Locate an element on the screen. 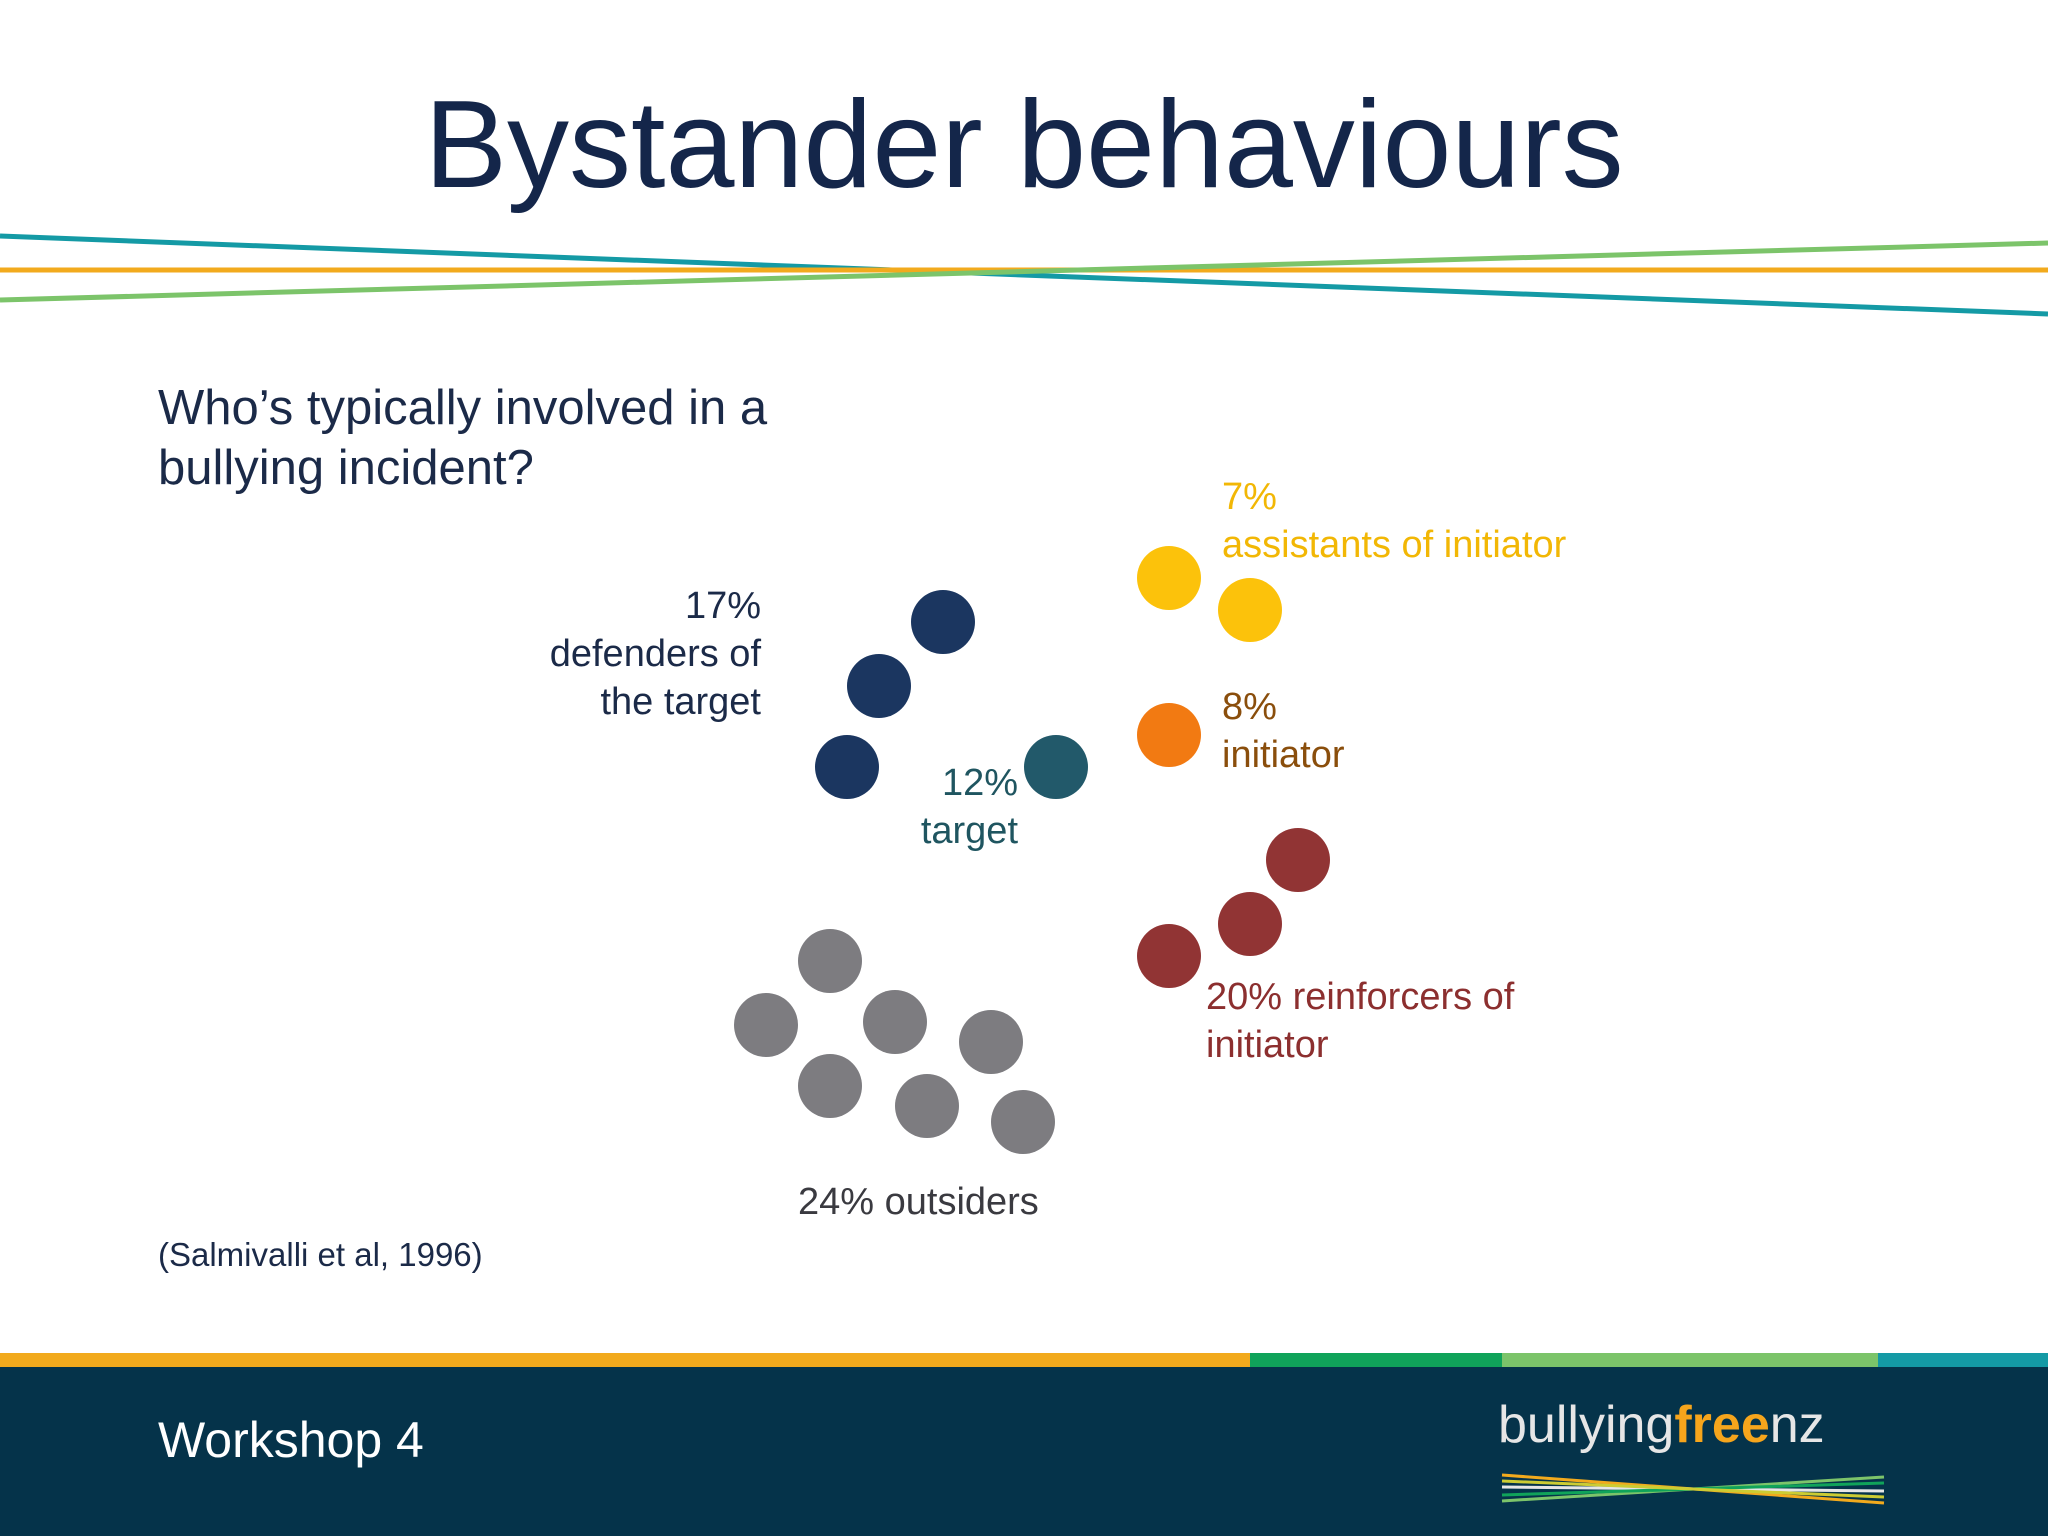 The image size is (2048, 1536). participant-dots is located at coordinates (1032, 850).